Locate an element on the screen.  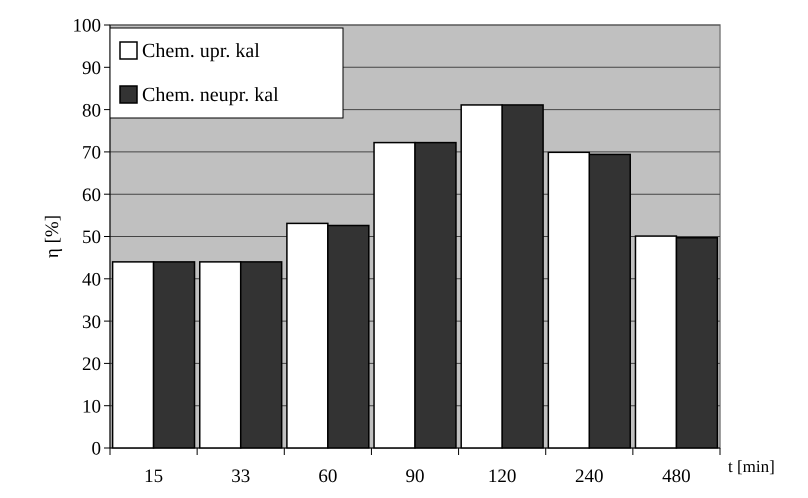
legend-label: Chem. neupr. kal is located at coordinates (211, 95).